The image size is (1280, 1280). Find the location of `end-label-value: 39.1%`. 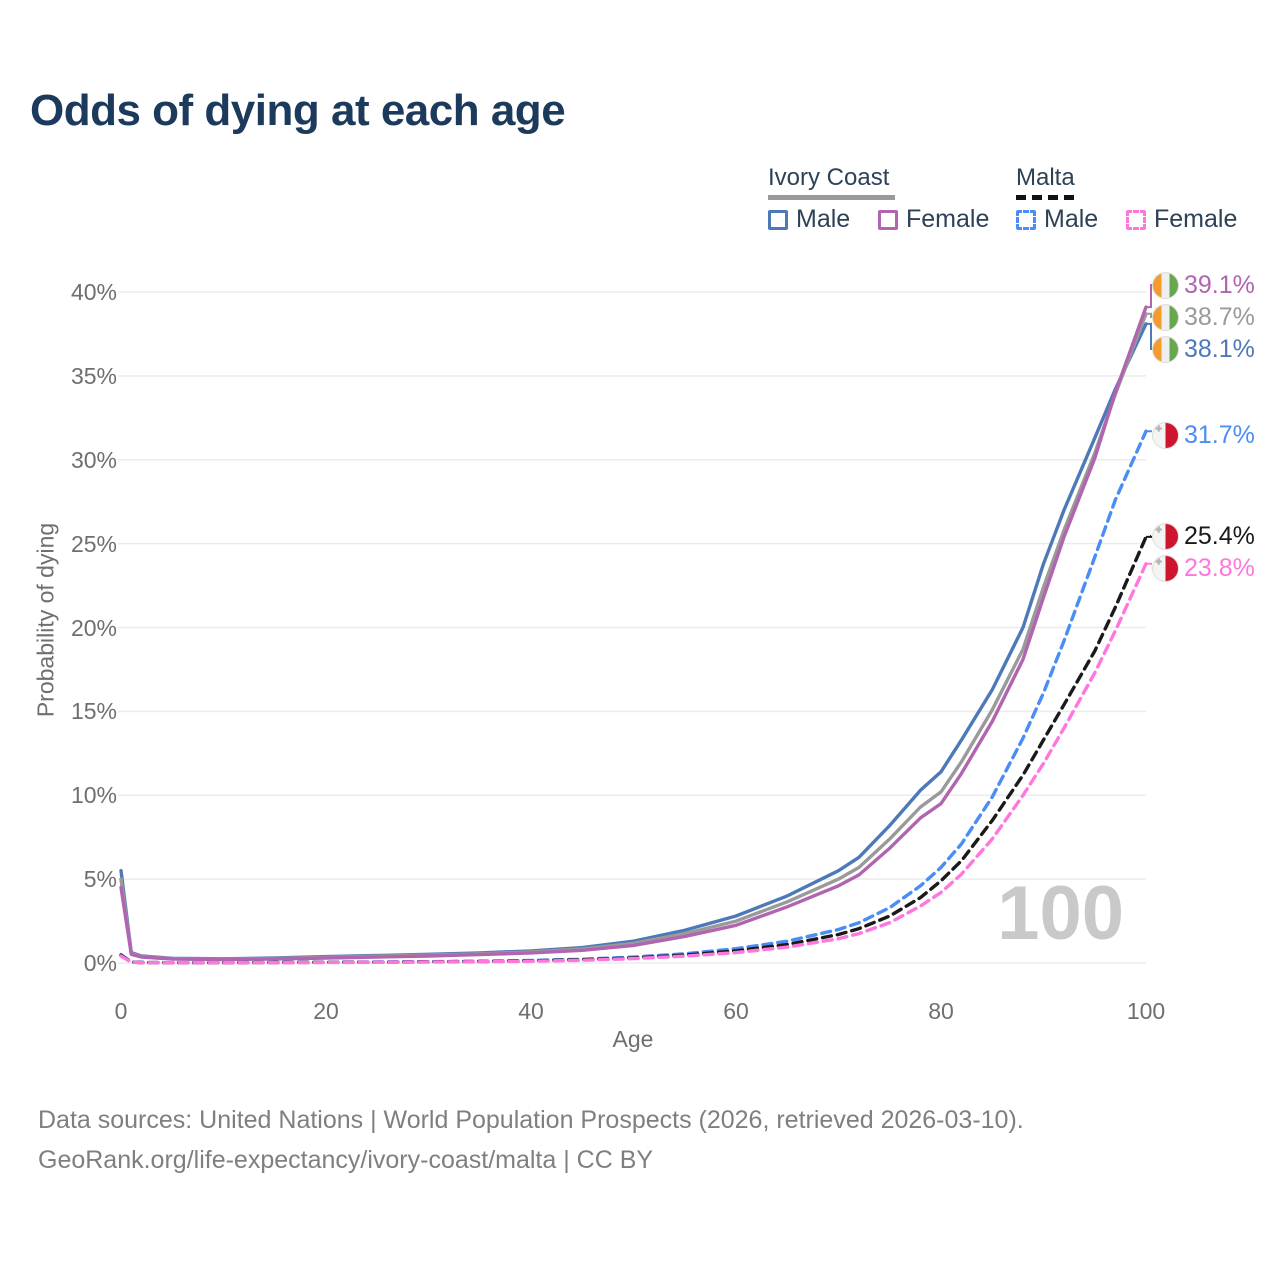

end-label-value: 39.1% is located at coordinates (1219, 284).